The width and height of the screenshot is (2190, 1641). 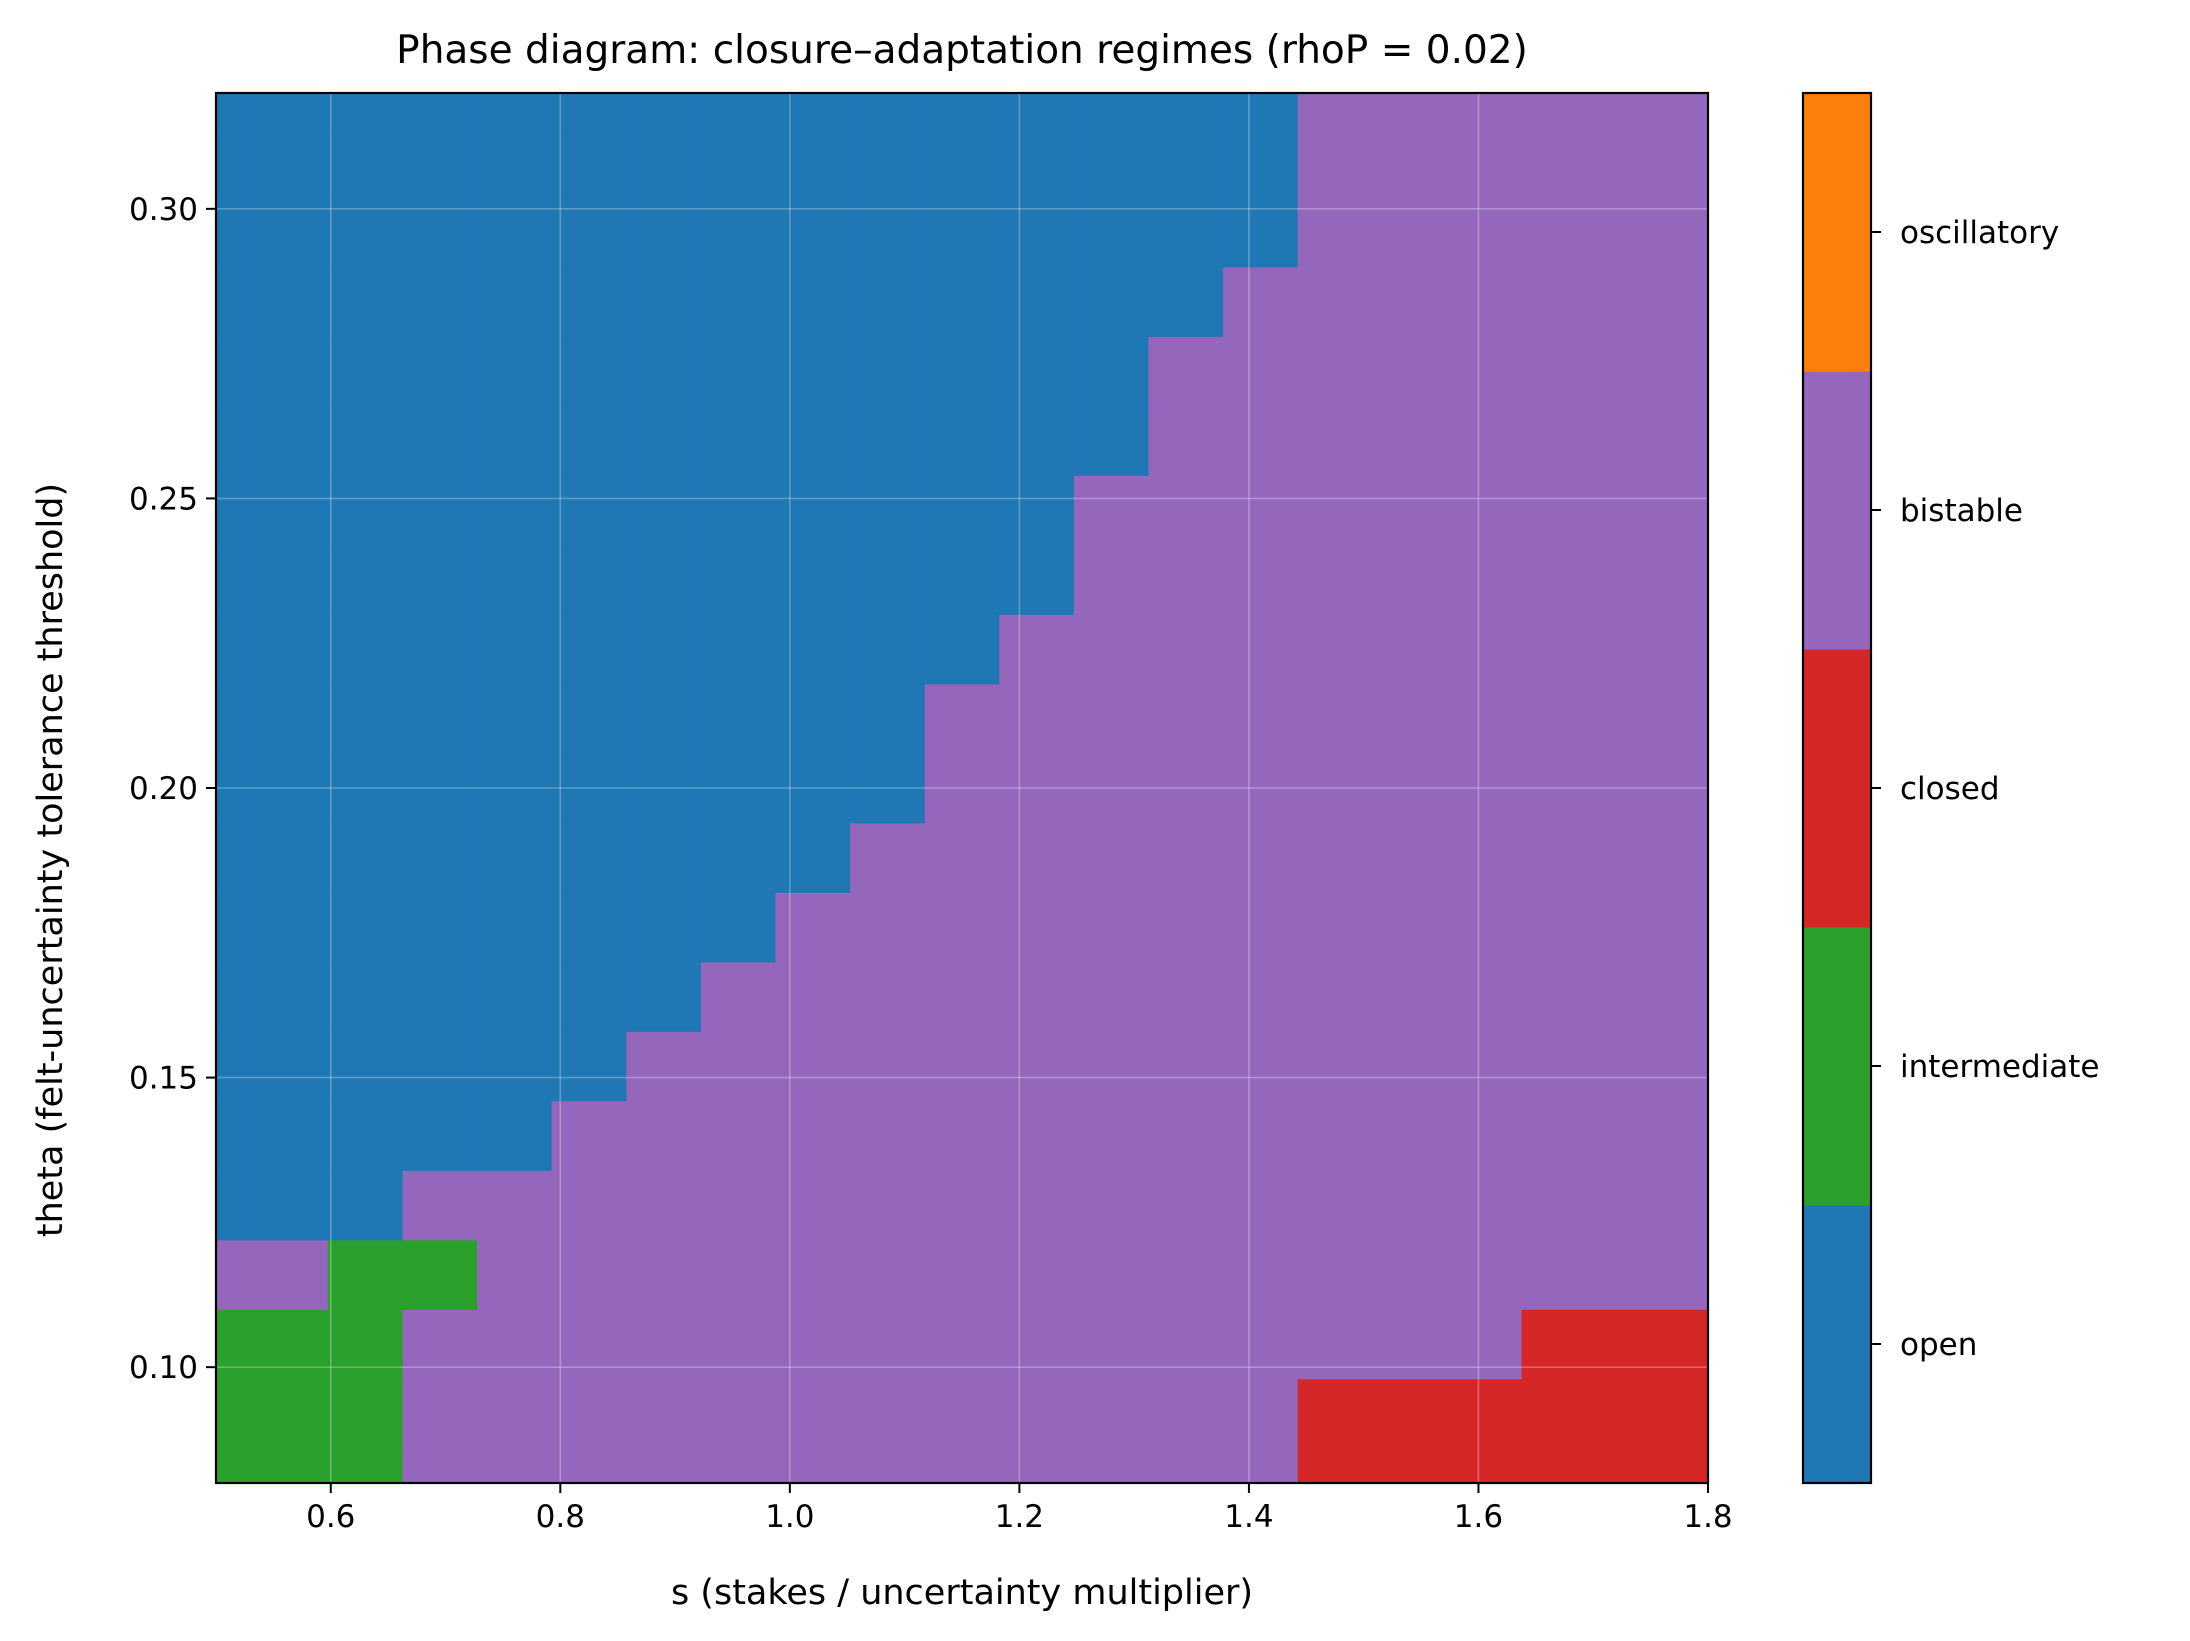 What do you see at coordinates (1837, 1344) in the screenshot?
I see `colorbar-segment` at bounding box center [1837, 1344].